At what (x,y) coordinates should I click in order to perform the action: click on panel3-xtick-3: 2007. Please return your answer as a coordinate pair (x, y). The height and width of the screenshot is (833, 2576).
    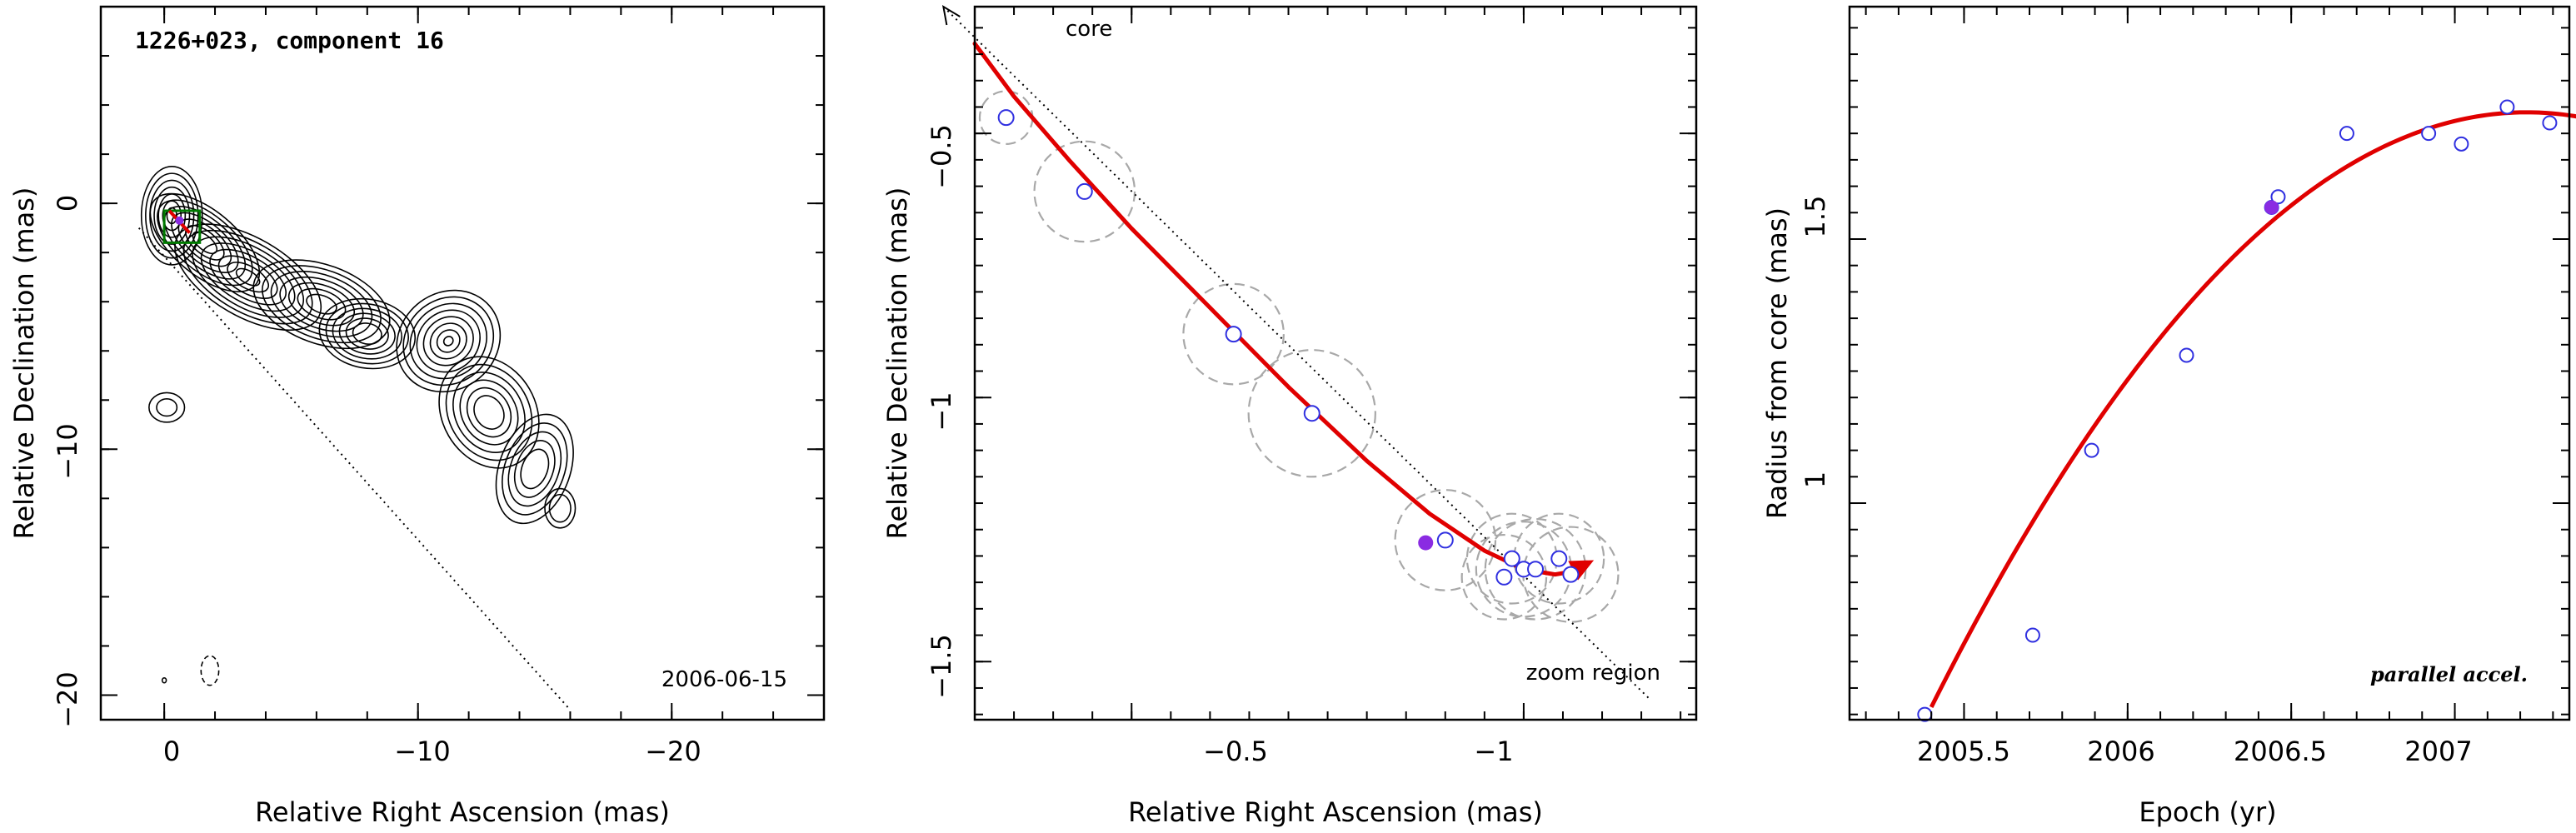
    Looking at the image, I should click on (2438, 751).